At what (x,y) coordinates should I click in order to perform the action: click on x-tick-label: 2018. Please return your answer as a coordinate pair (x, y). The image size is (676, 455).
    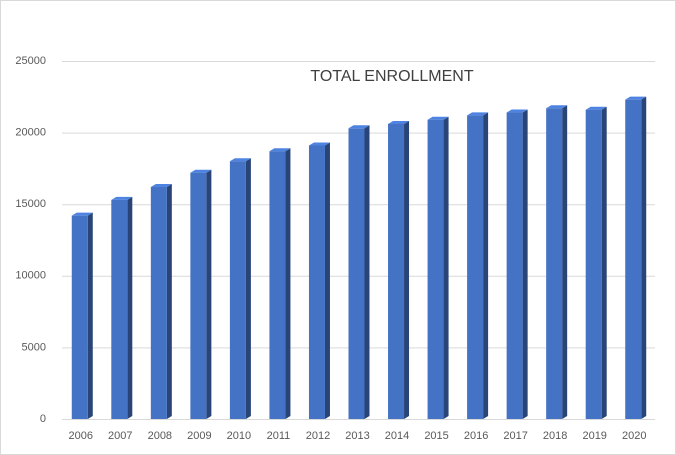
    Looking at the image, I should click on (555, 436).